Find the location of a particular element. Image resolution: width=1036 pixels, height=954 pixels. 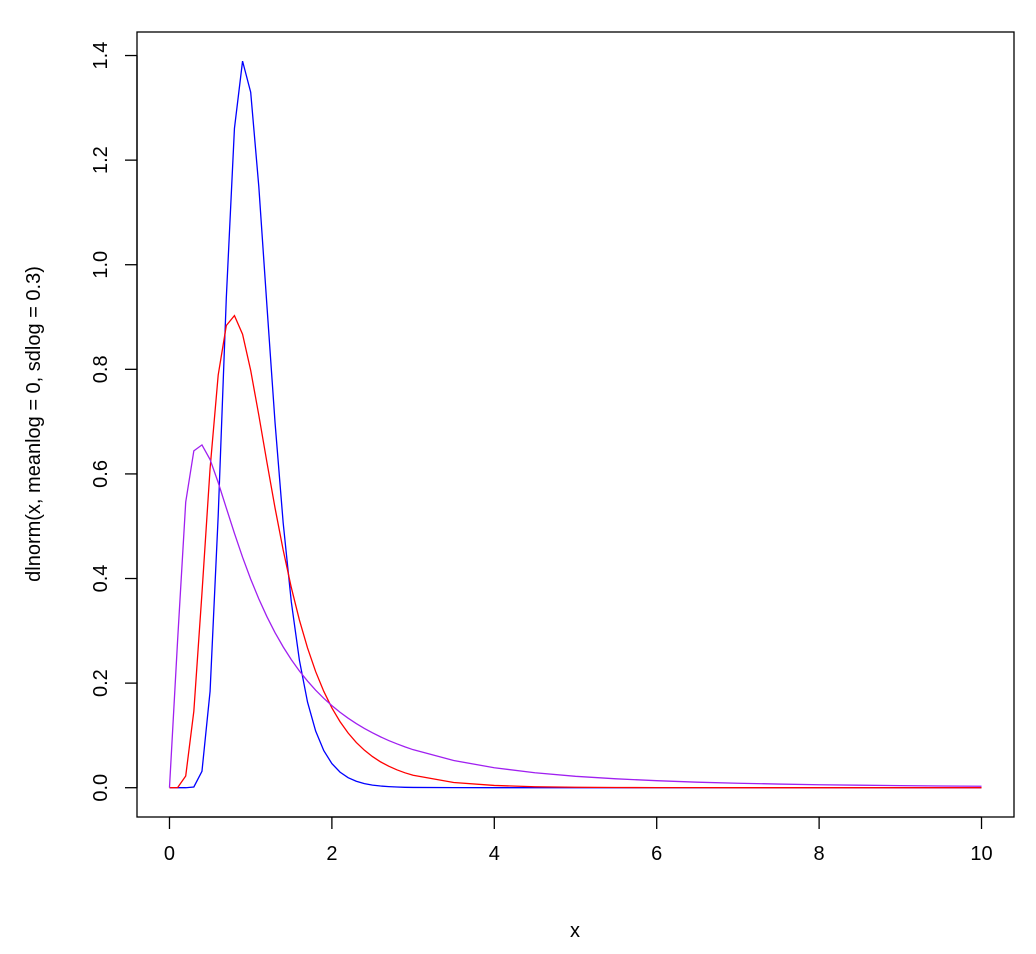

x-tick-label: 6 is located at coordinates (656, 854).